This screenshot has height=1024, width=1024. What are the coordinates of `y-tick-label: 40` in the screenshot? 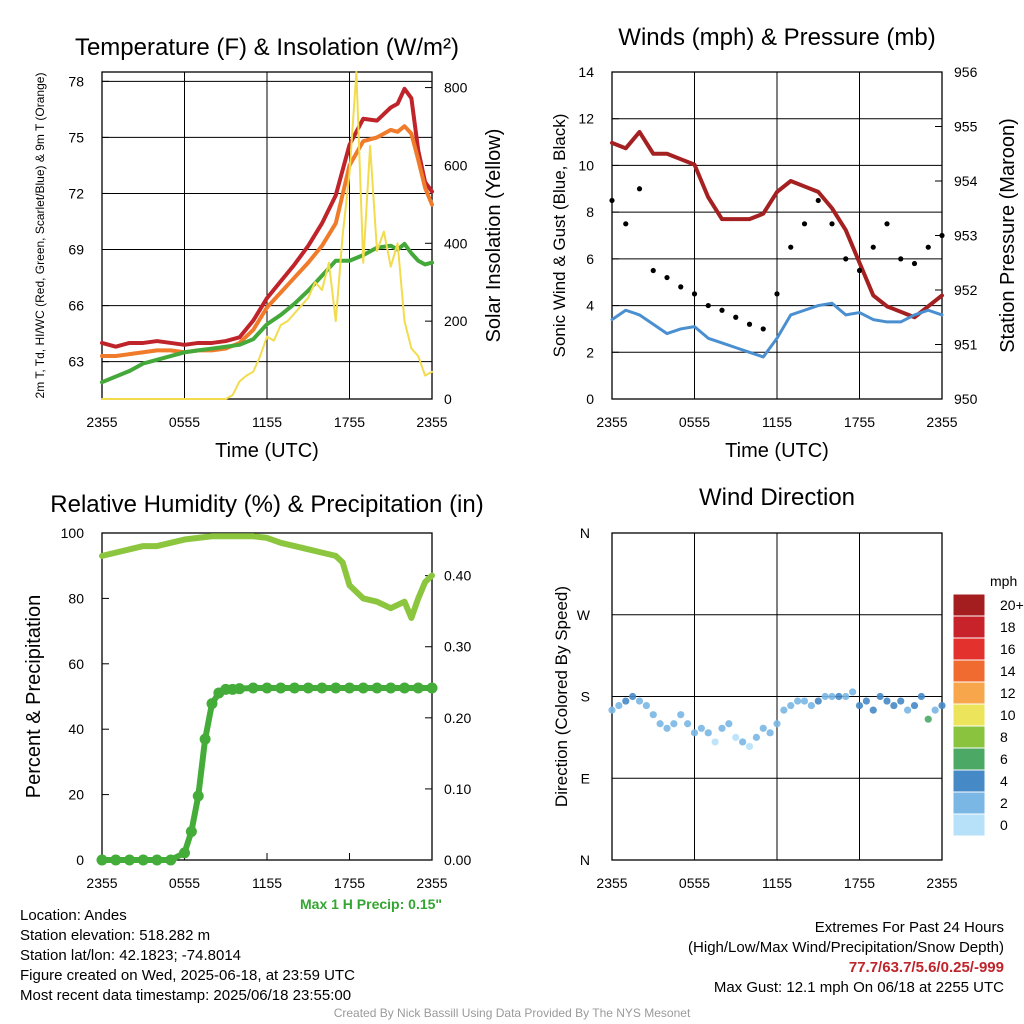 It's located at (76, 729).